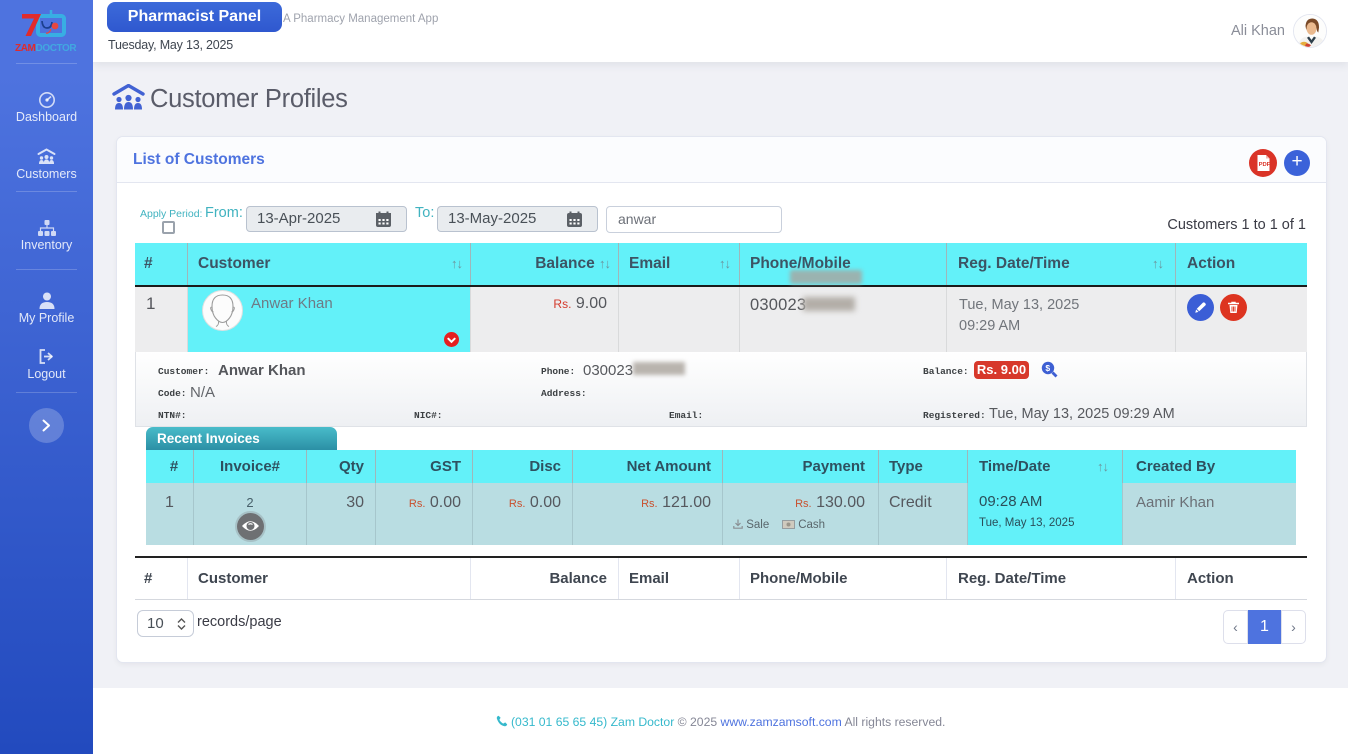 The image size is (1348, 754). I want to click on svg-text: PDF, so click(1265, 165).